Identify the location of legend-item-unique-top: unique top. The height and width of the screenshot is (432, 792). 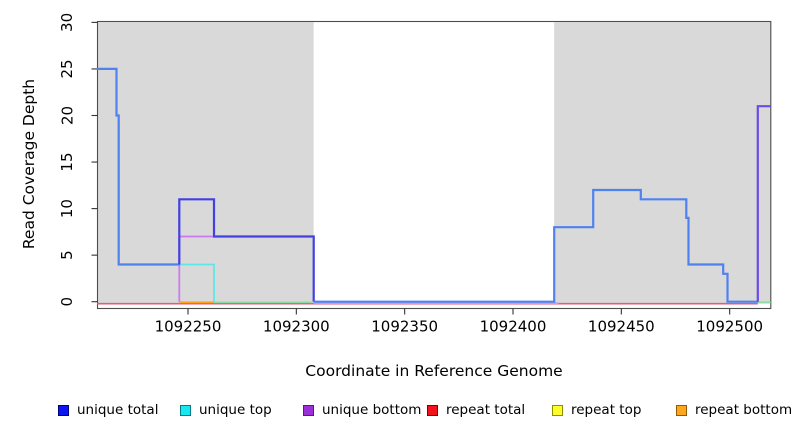
(226, 410).